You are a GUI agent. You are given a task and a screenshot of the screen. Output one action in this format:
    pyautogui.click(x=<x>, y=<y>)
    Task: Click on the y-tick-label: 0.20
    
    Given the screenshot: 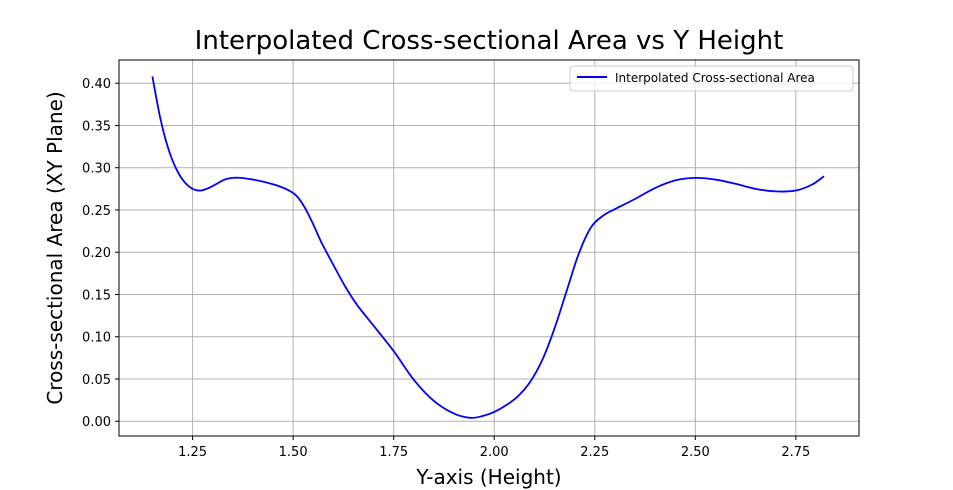 What is the action you would take?
    pyautogui.click(x=96, y=253)
    